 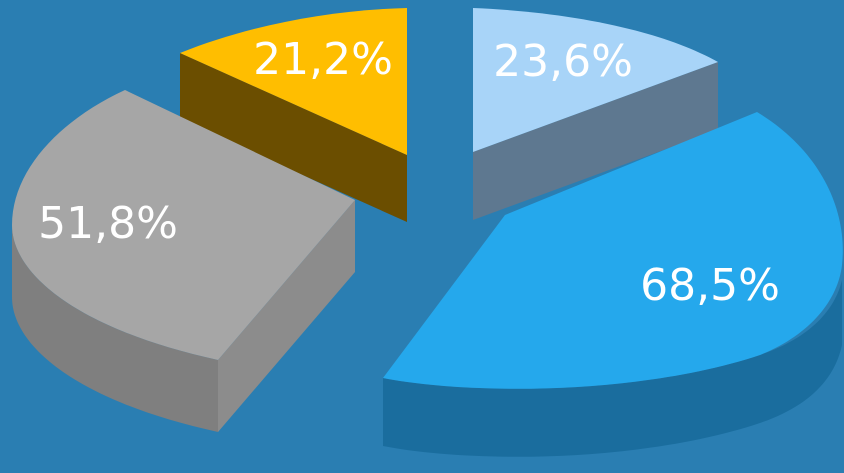 I want to click on slice-3-side, so click(x=115, y=328).